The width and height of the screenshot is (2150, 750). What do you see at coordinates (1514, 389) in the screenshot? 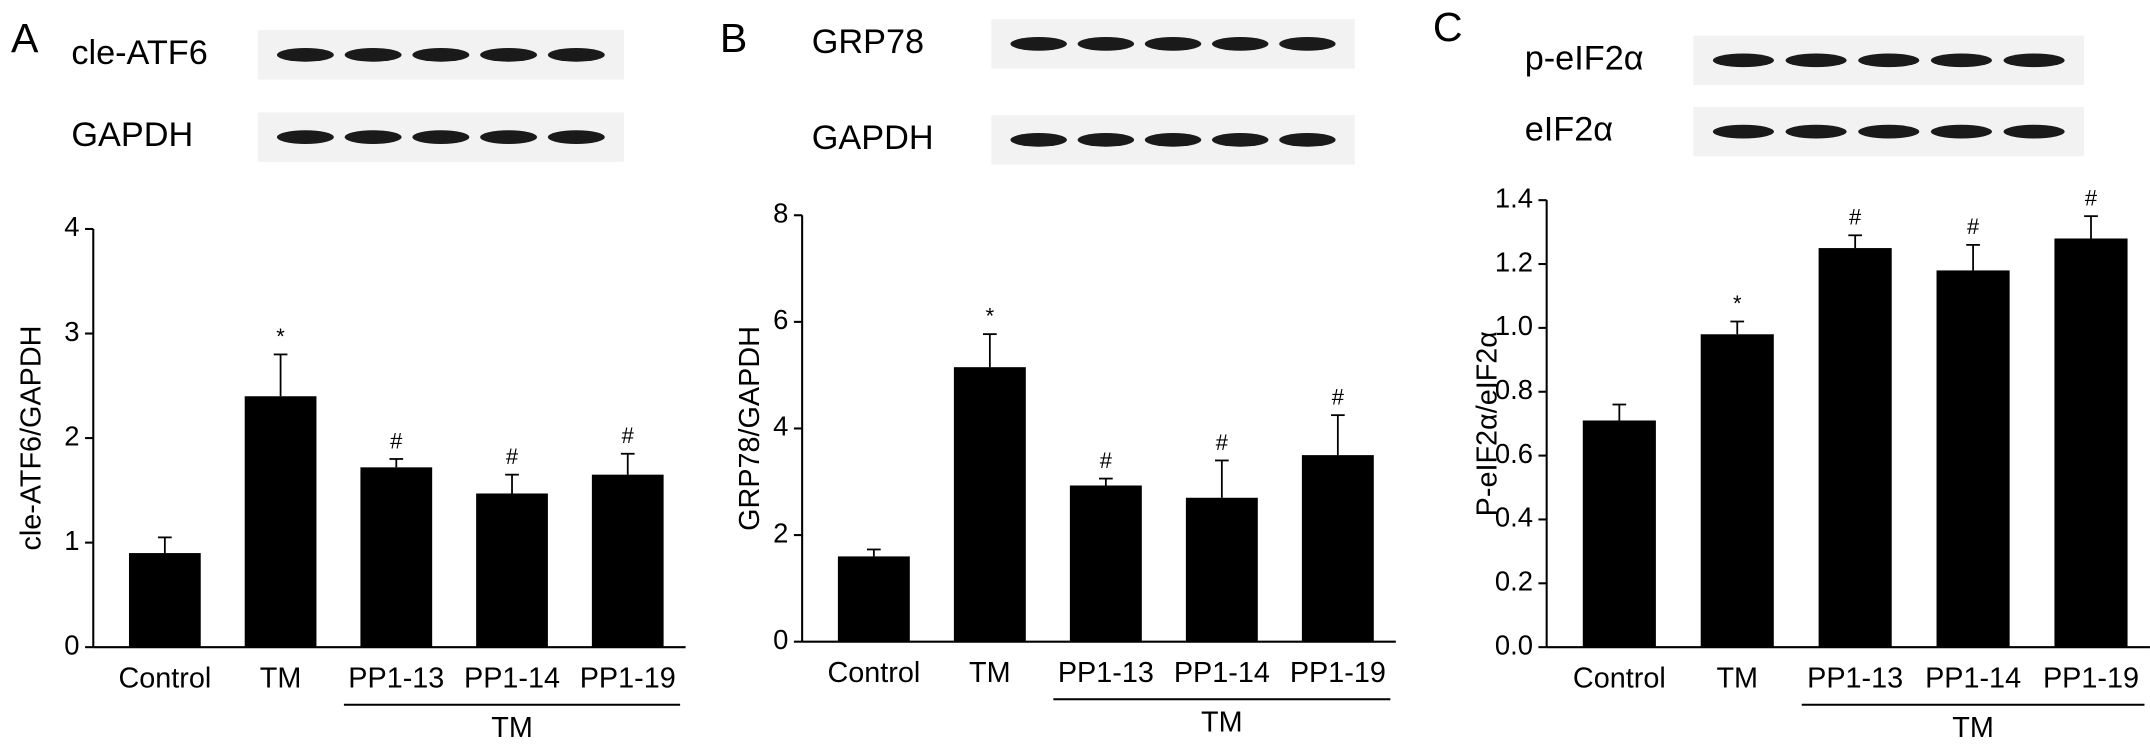
I see `y-tick-label: 0.8` at bounding box center [1514, 389].